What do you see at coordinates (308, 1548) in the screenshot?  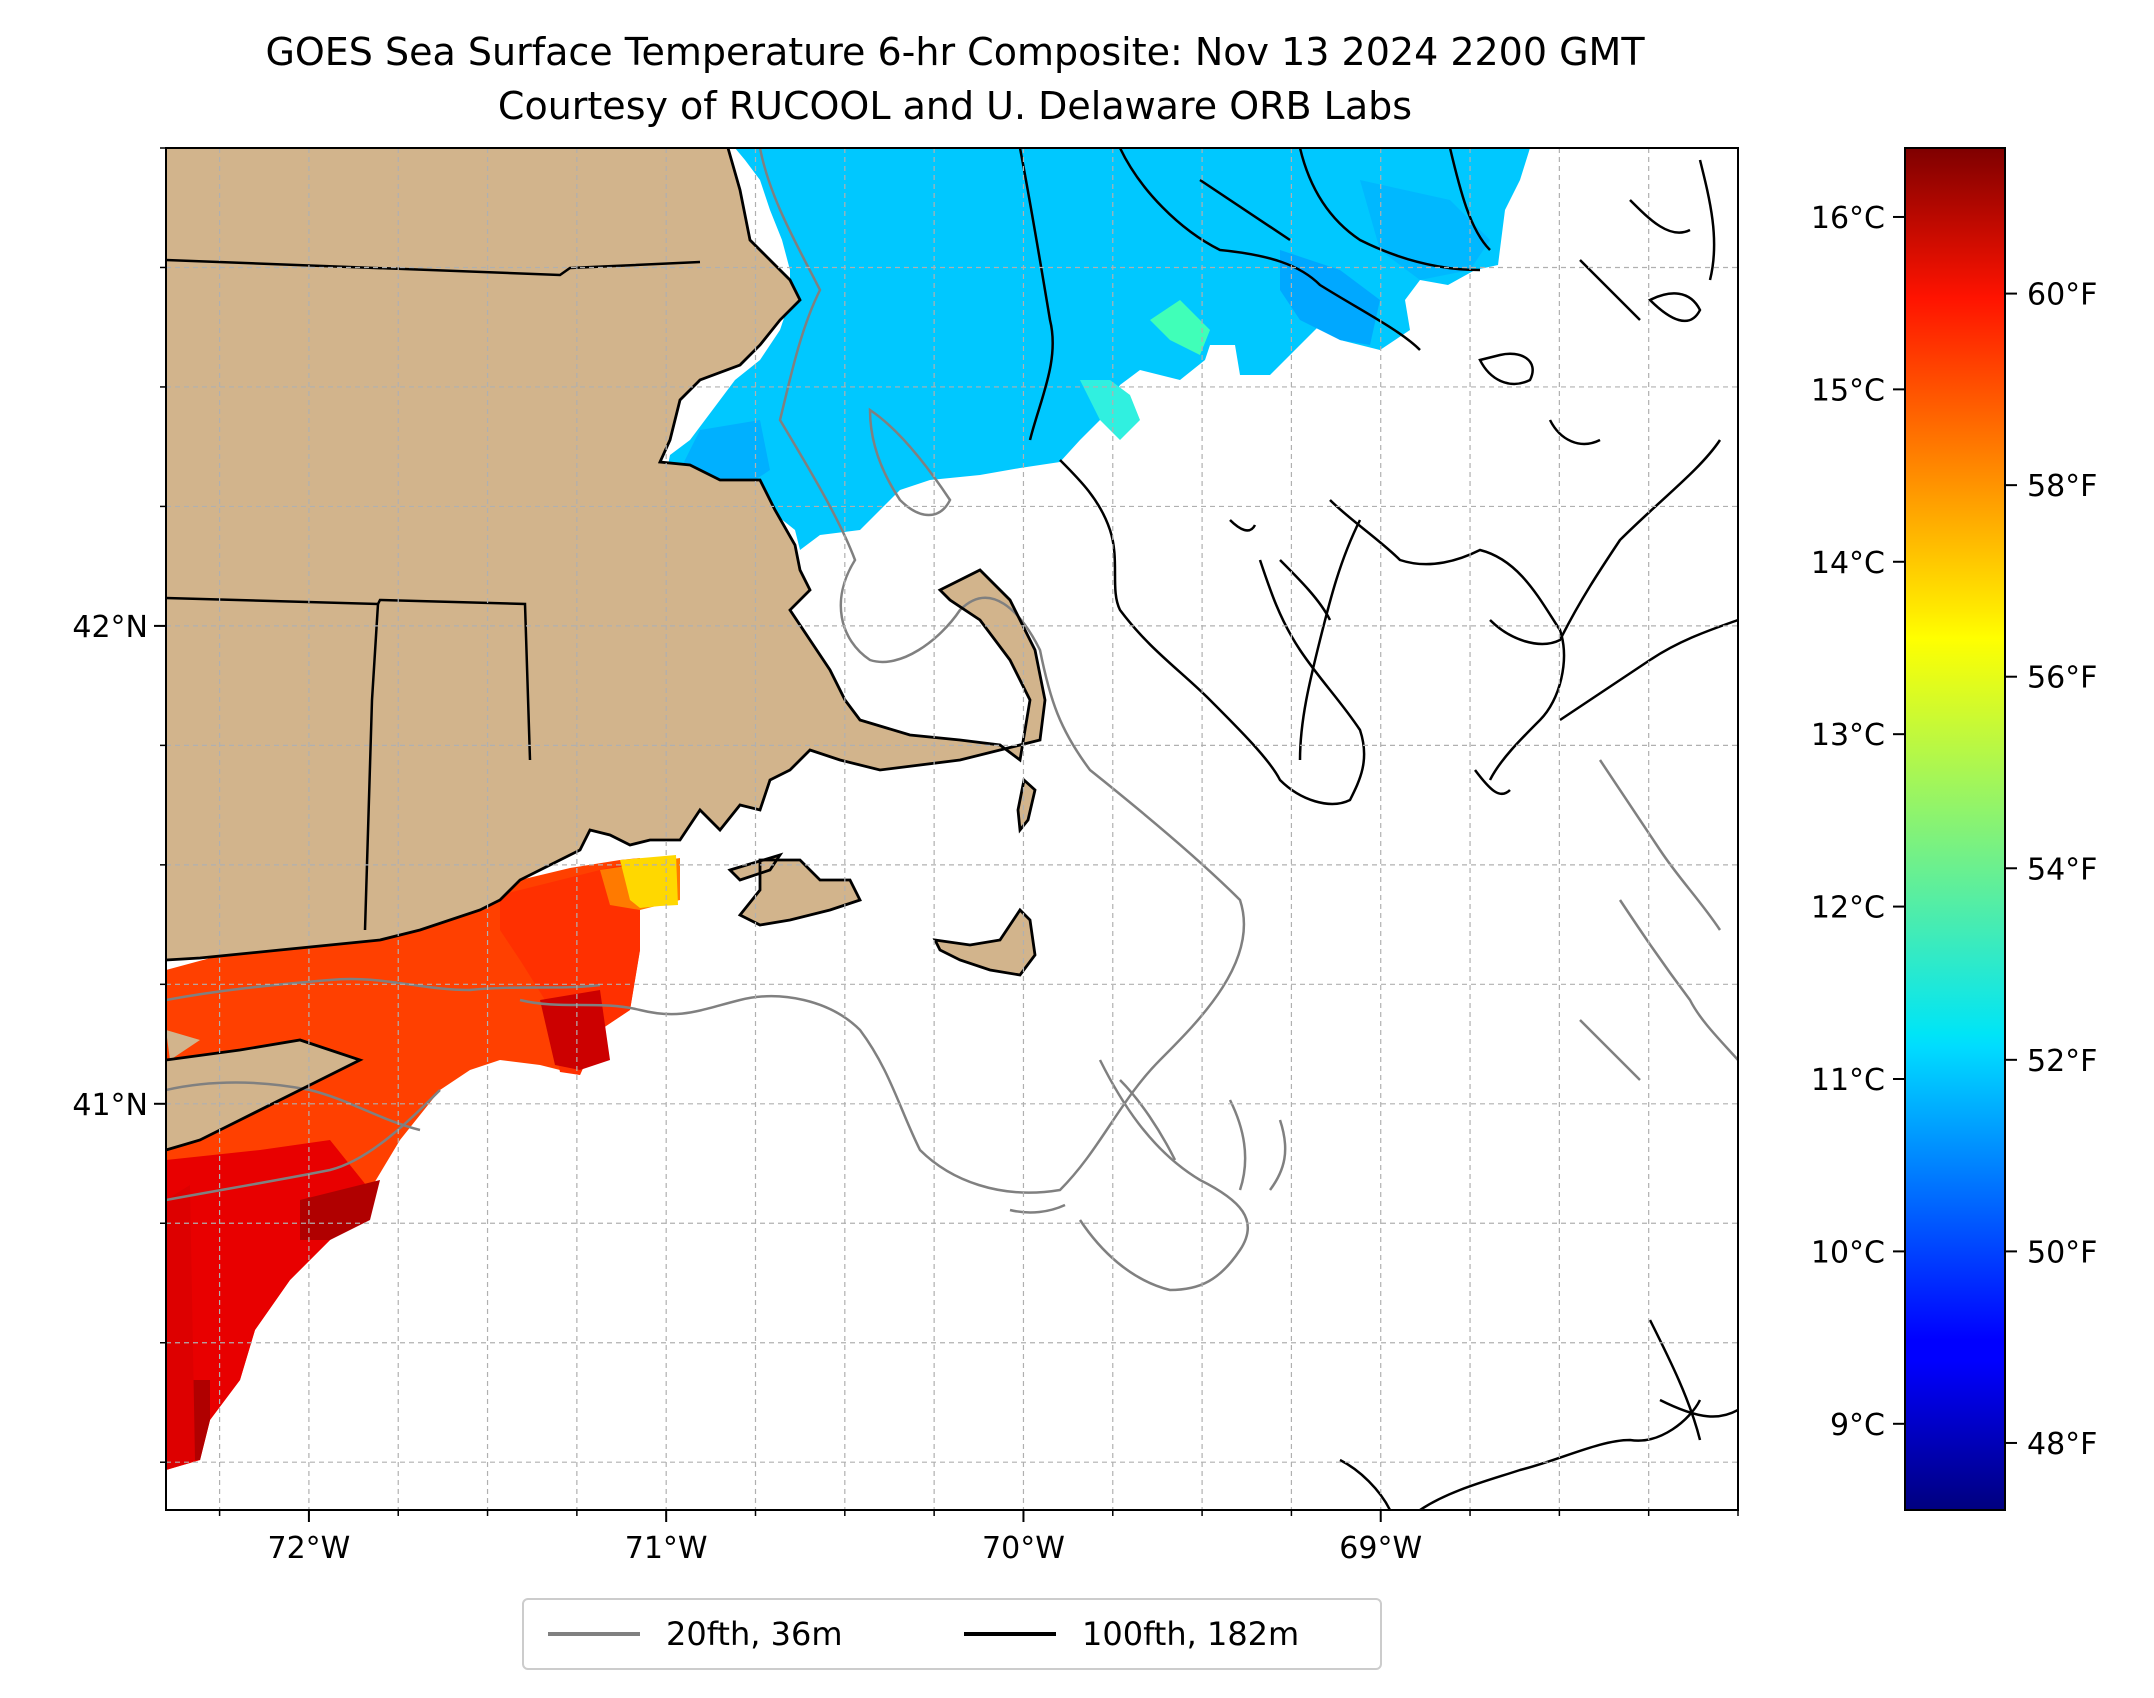 I see `lon-tick-label: 72°W` at bounding box center [308, 1548].